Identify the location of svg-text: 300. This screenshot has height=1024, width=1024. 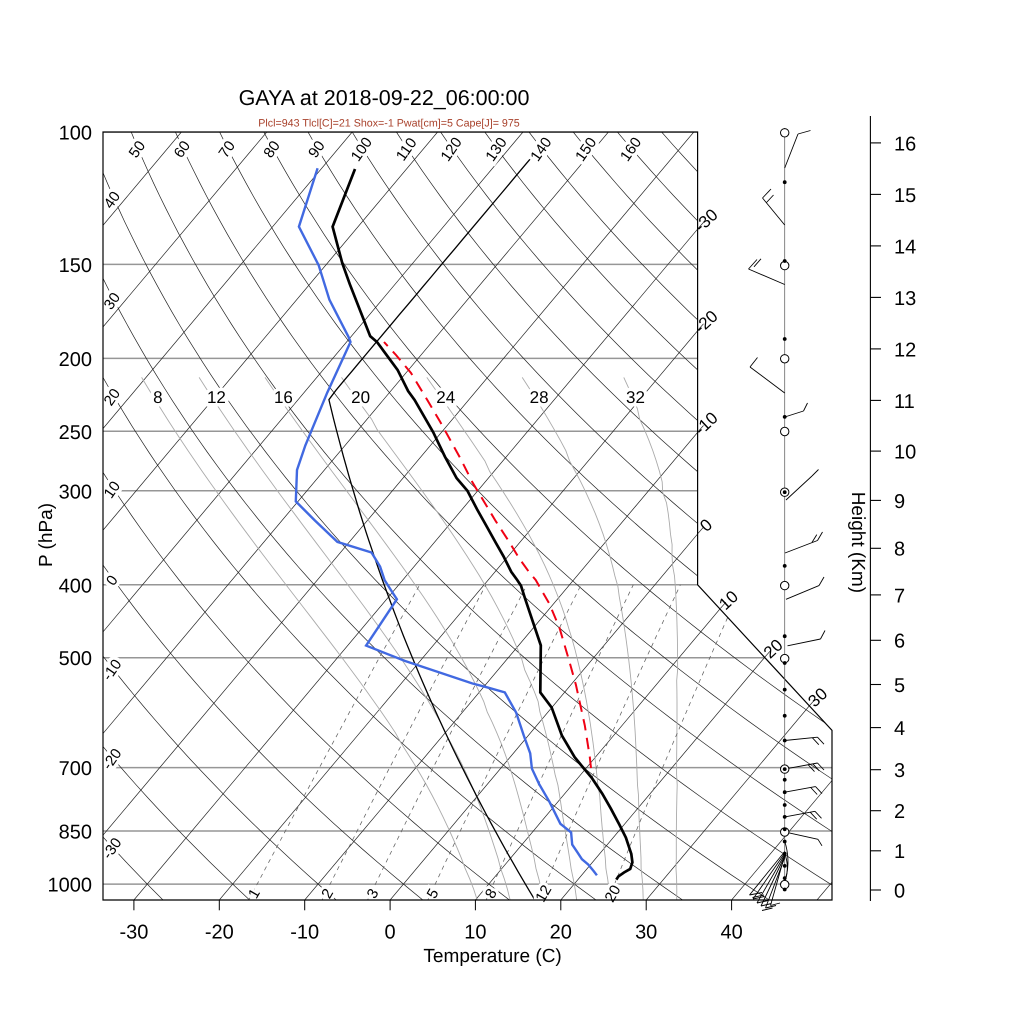
(75, 492).